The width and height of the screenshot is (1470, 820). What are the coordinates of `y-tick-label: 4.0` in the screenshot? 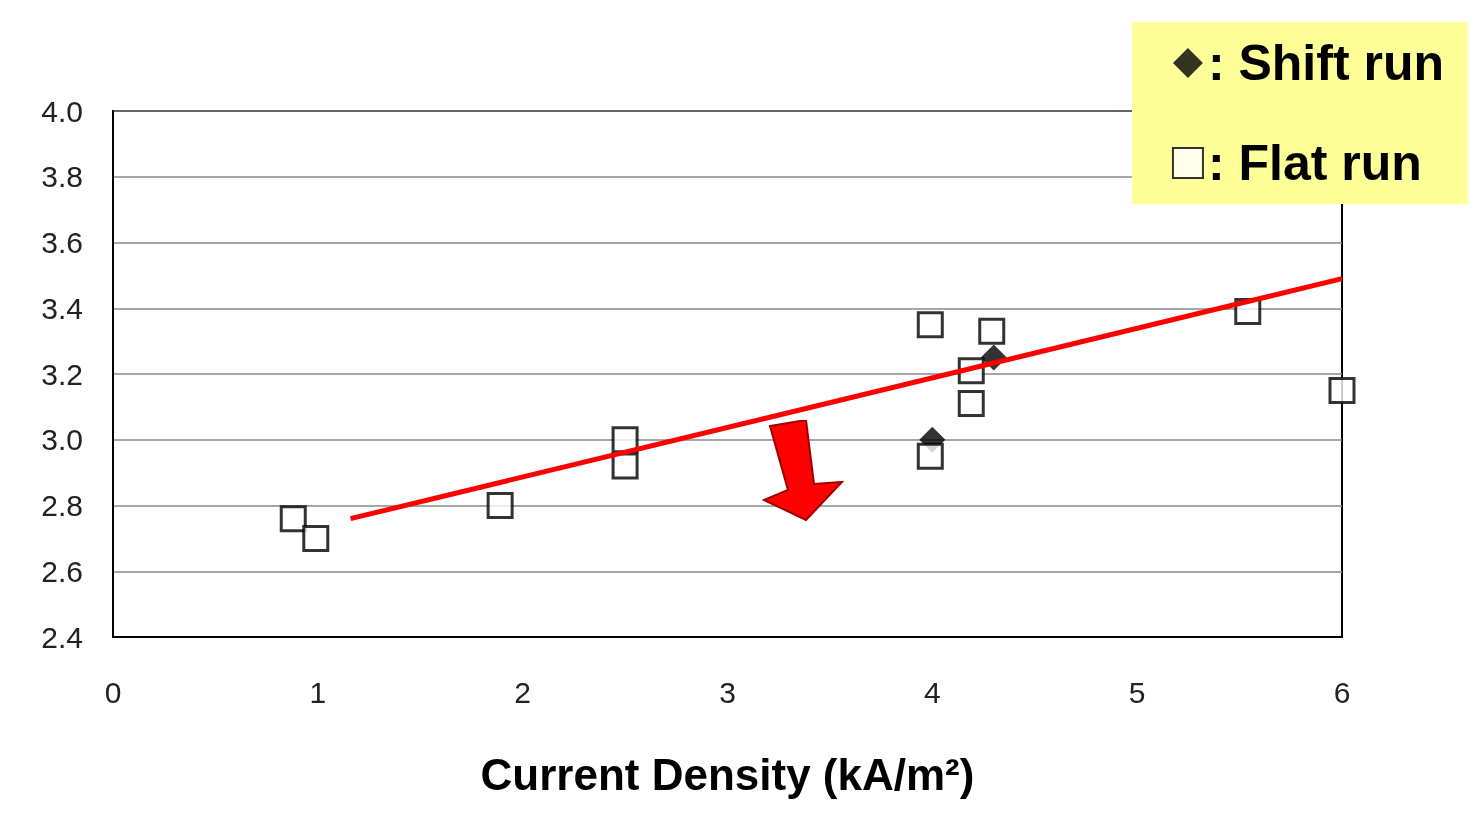 It's located at (62, 111).